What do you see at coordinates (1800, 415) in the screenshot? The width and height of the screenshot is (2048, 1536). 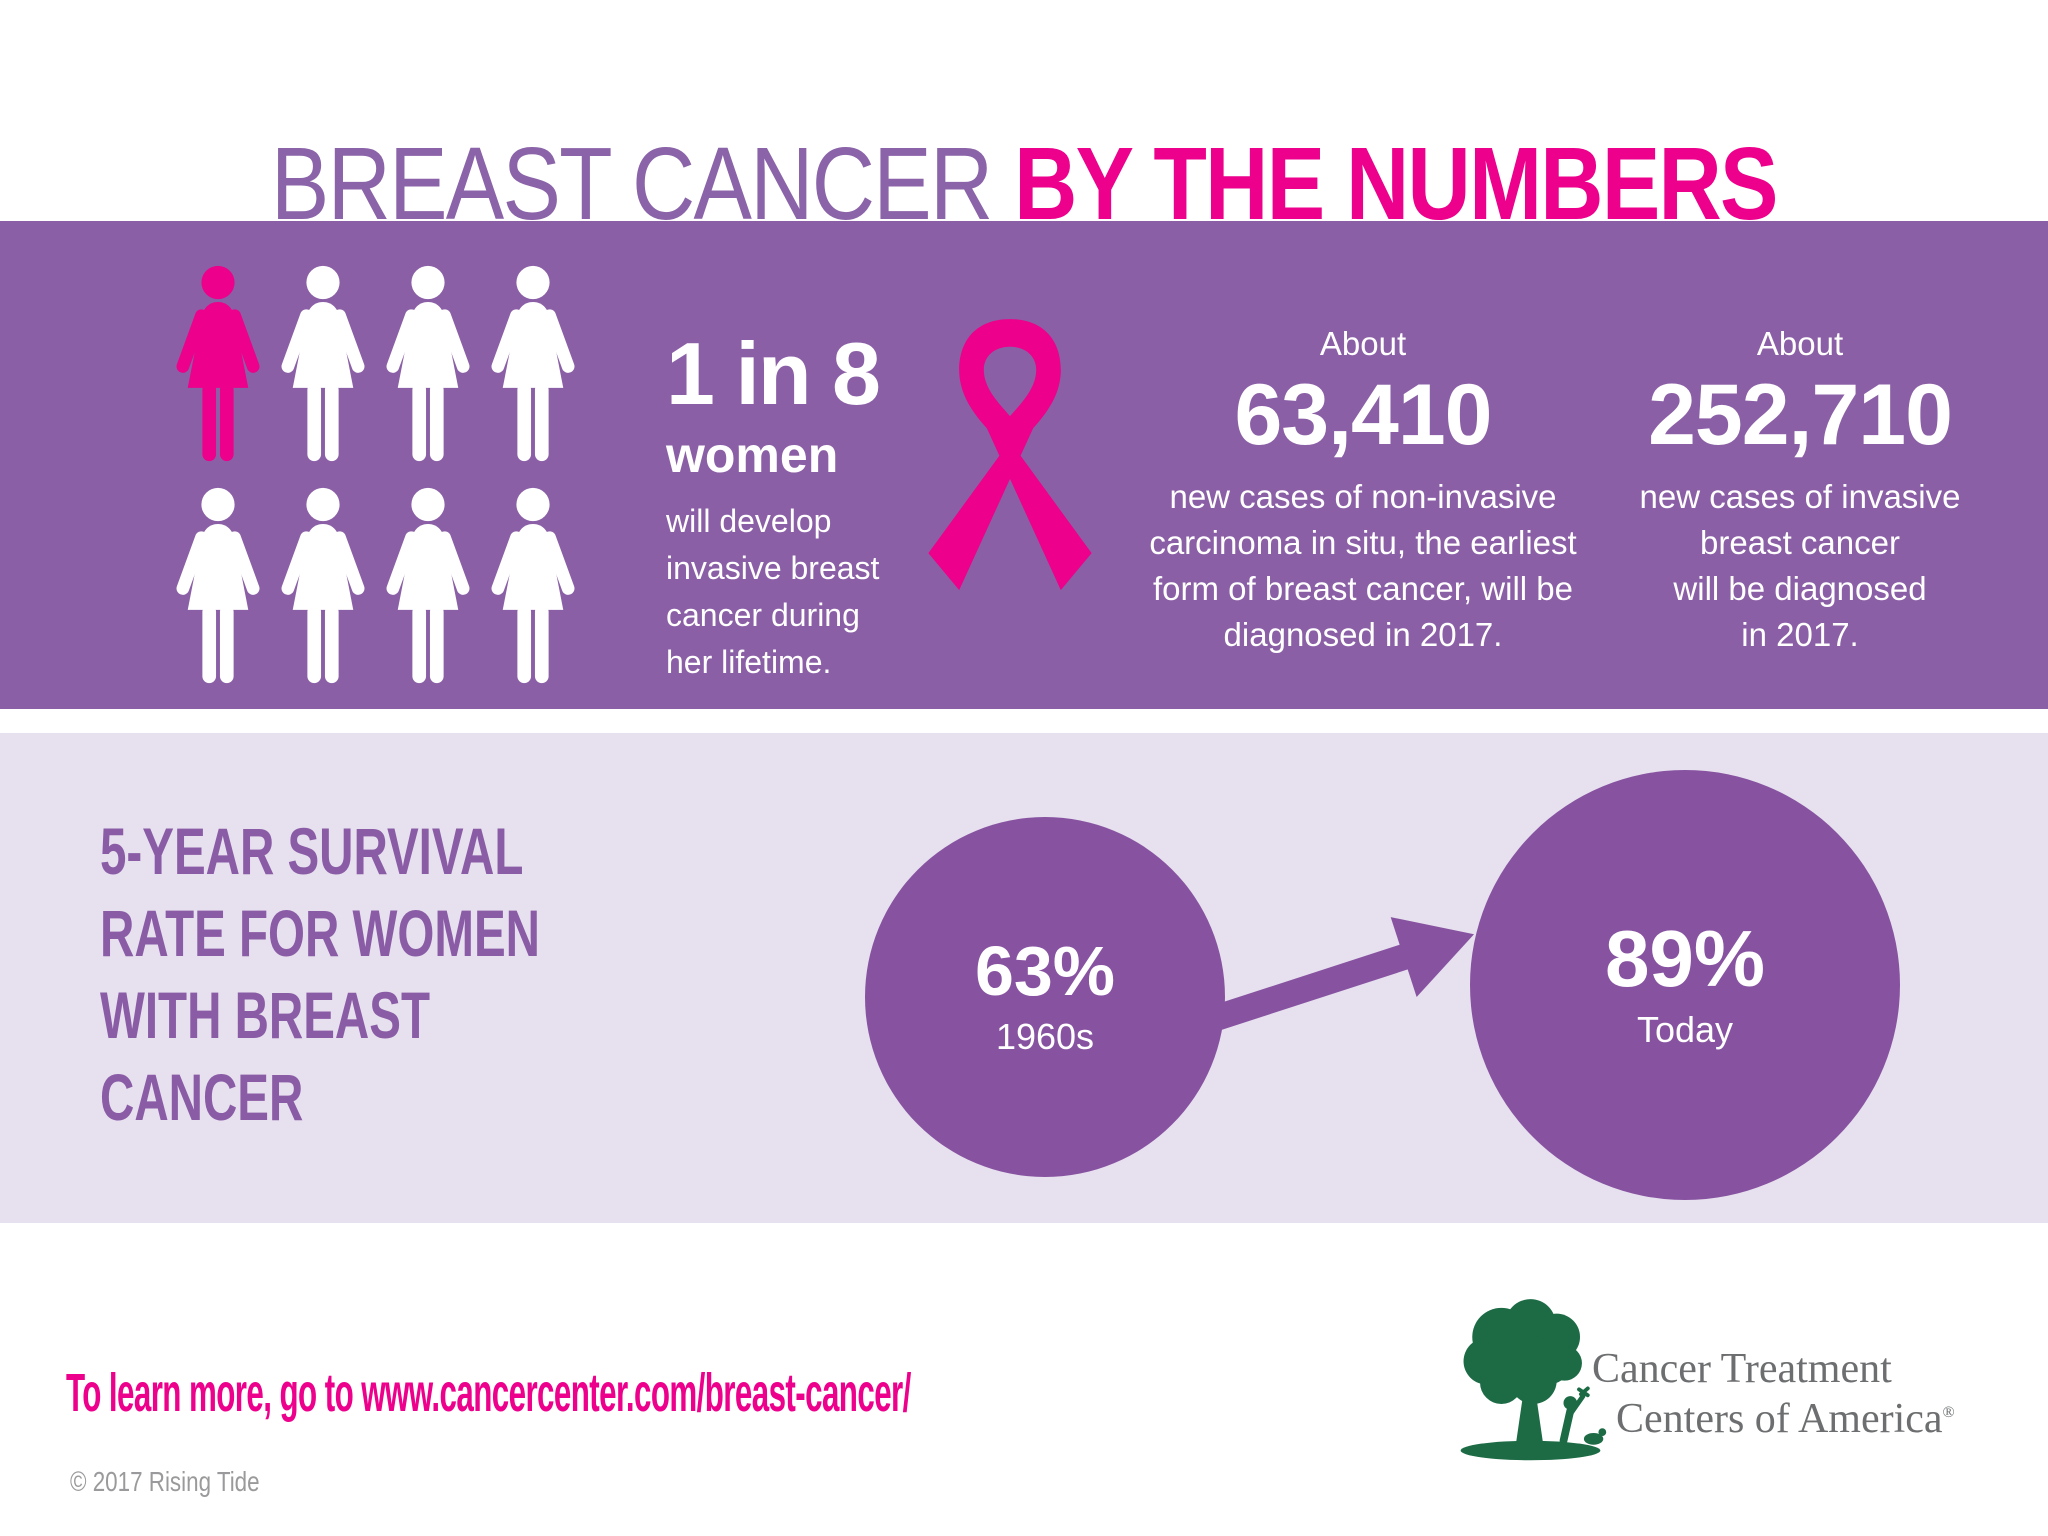 I see `stat-number: 252,710` at bounding box center [1800, 415].